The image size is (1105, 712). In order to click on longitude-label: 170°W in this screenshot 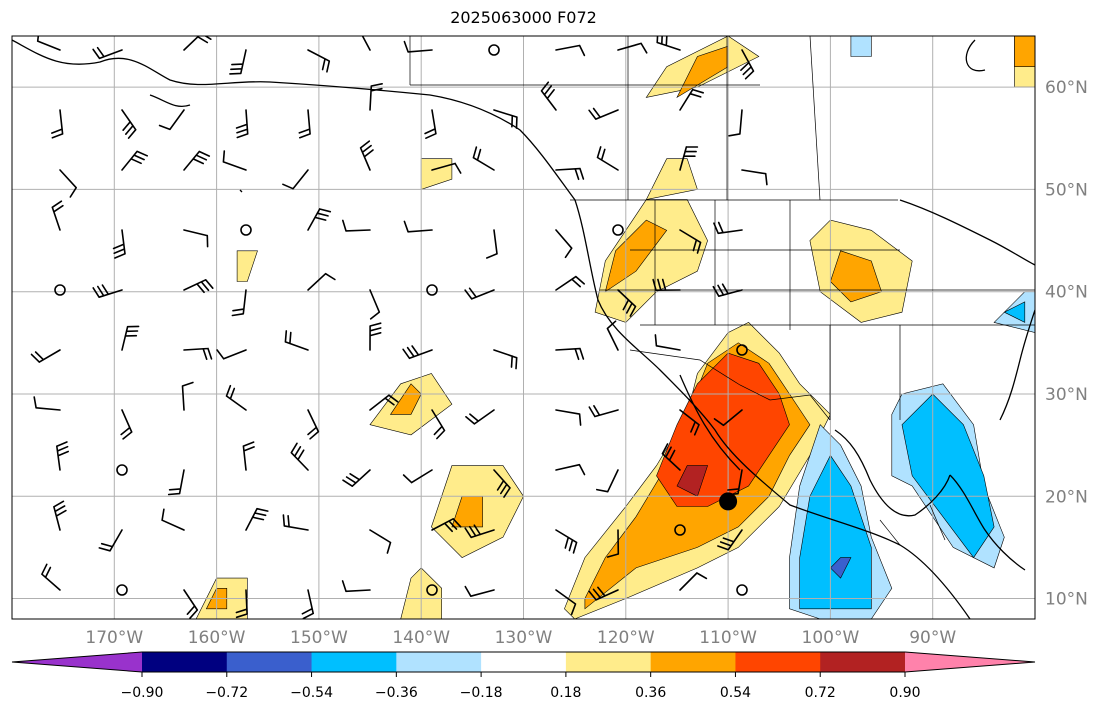, I will do `click(114, 638)`.